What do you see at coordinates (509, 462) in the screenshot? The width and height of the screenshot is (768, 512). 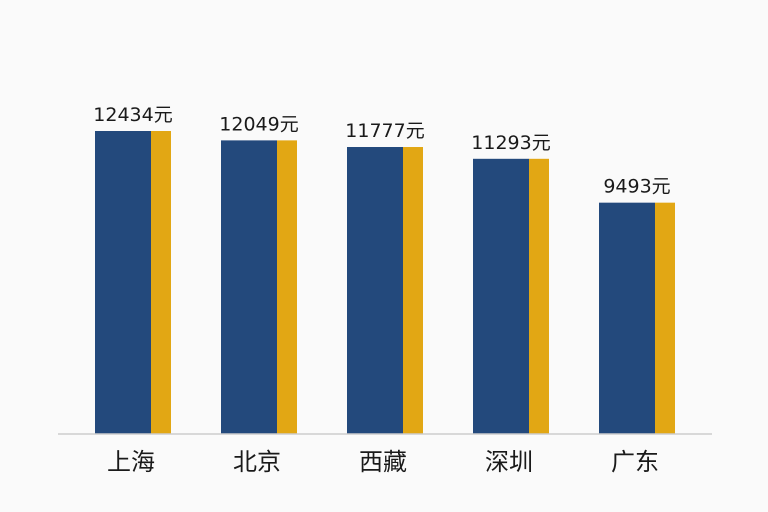 I see `category-label-4: 深圳` at bounding box center [509, 462].